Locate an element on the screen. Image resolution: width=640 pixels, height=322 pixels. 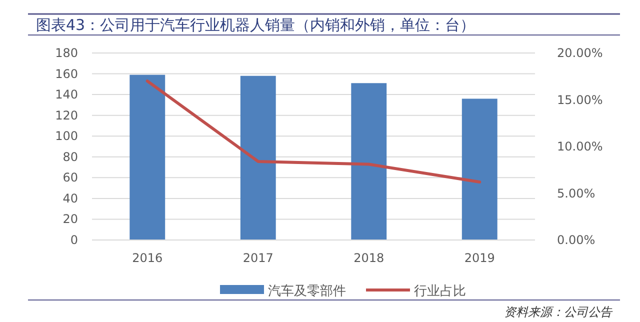
y-tick-label: 20 is located at coordinates (70, 219).